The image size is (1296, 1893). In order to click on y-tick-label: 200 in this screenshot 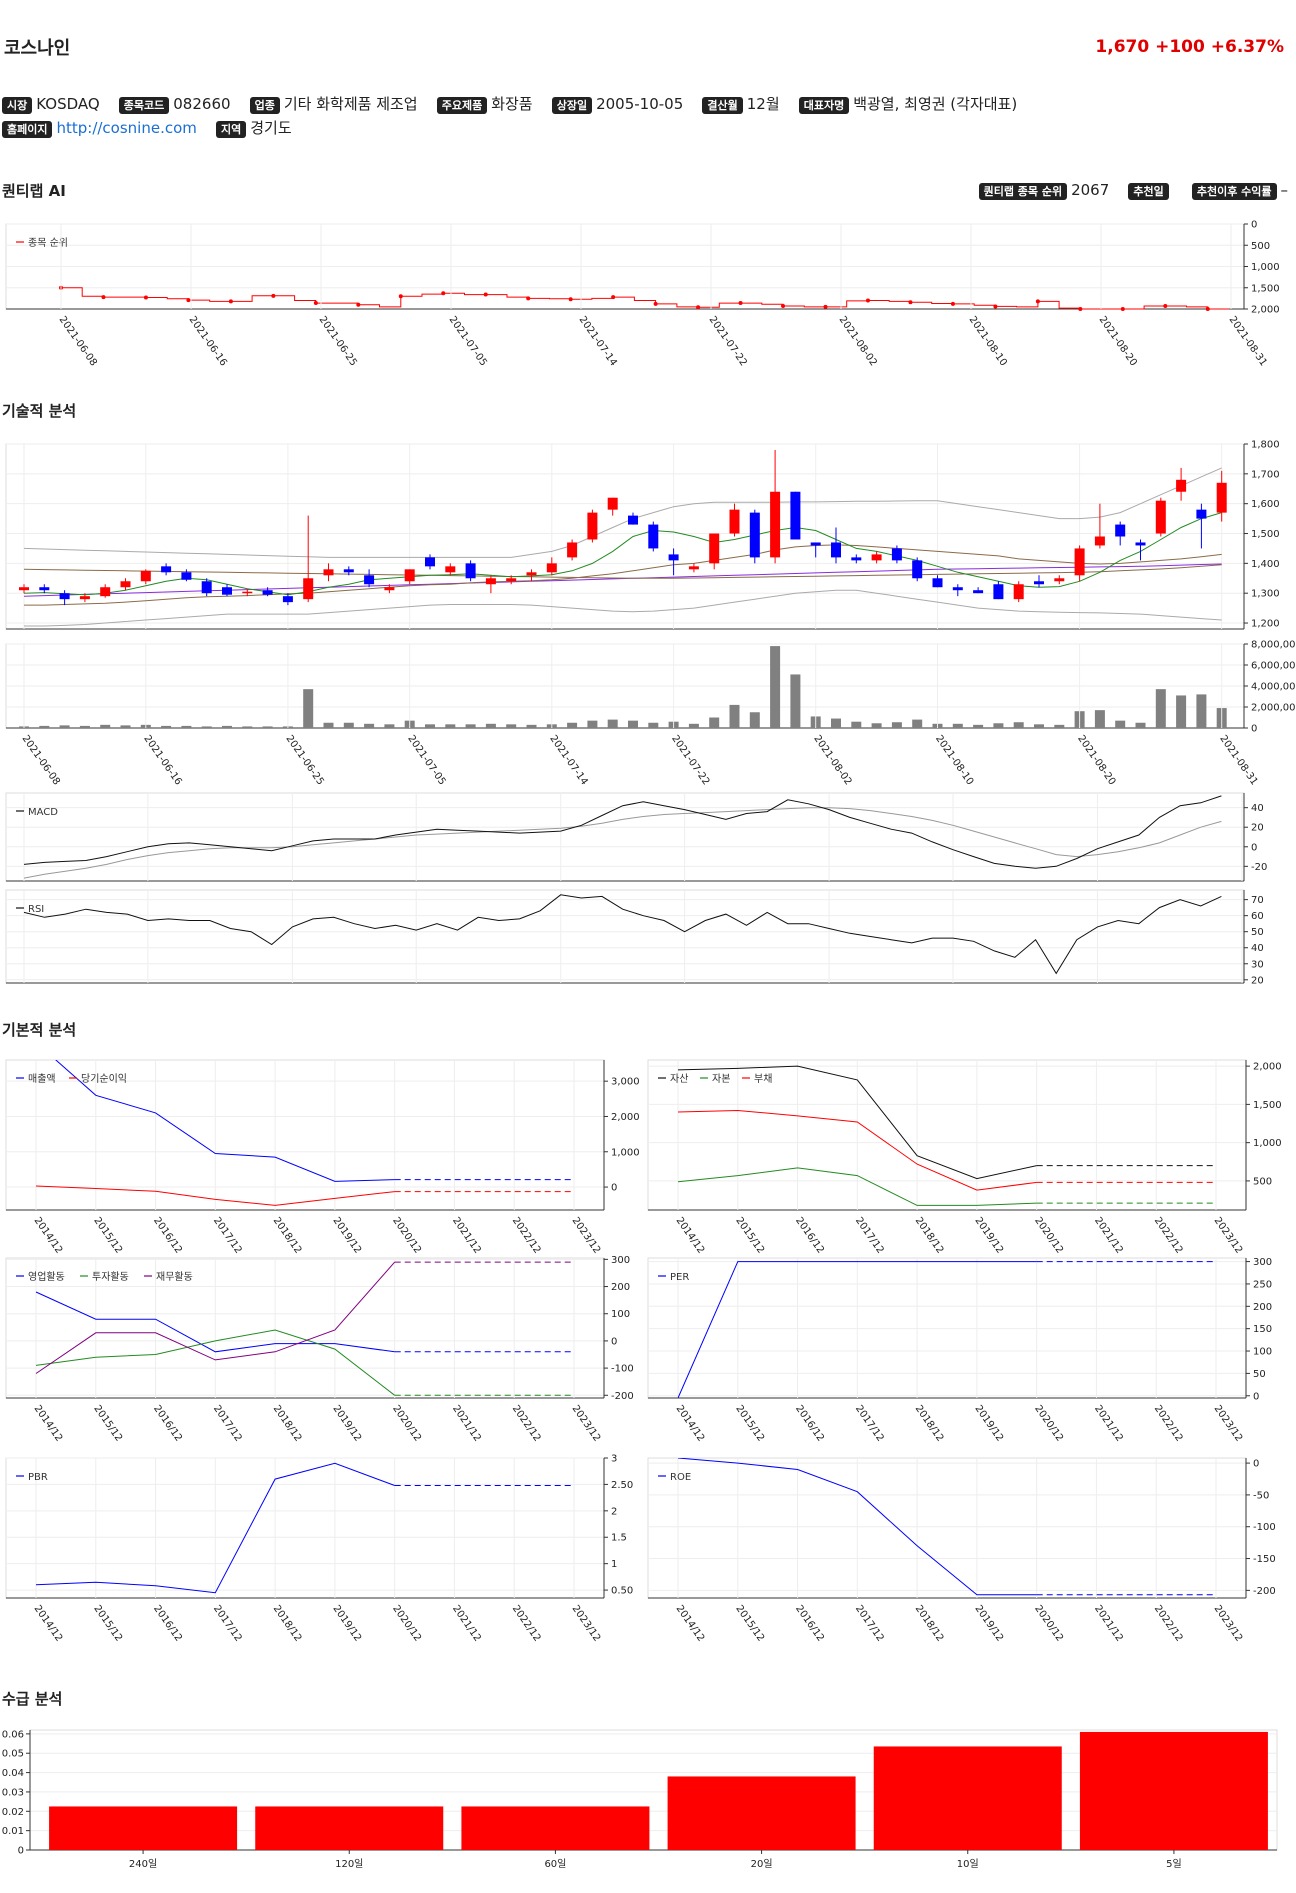, I will do `click(620, 1287)`.